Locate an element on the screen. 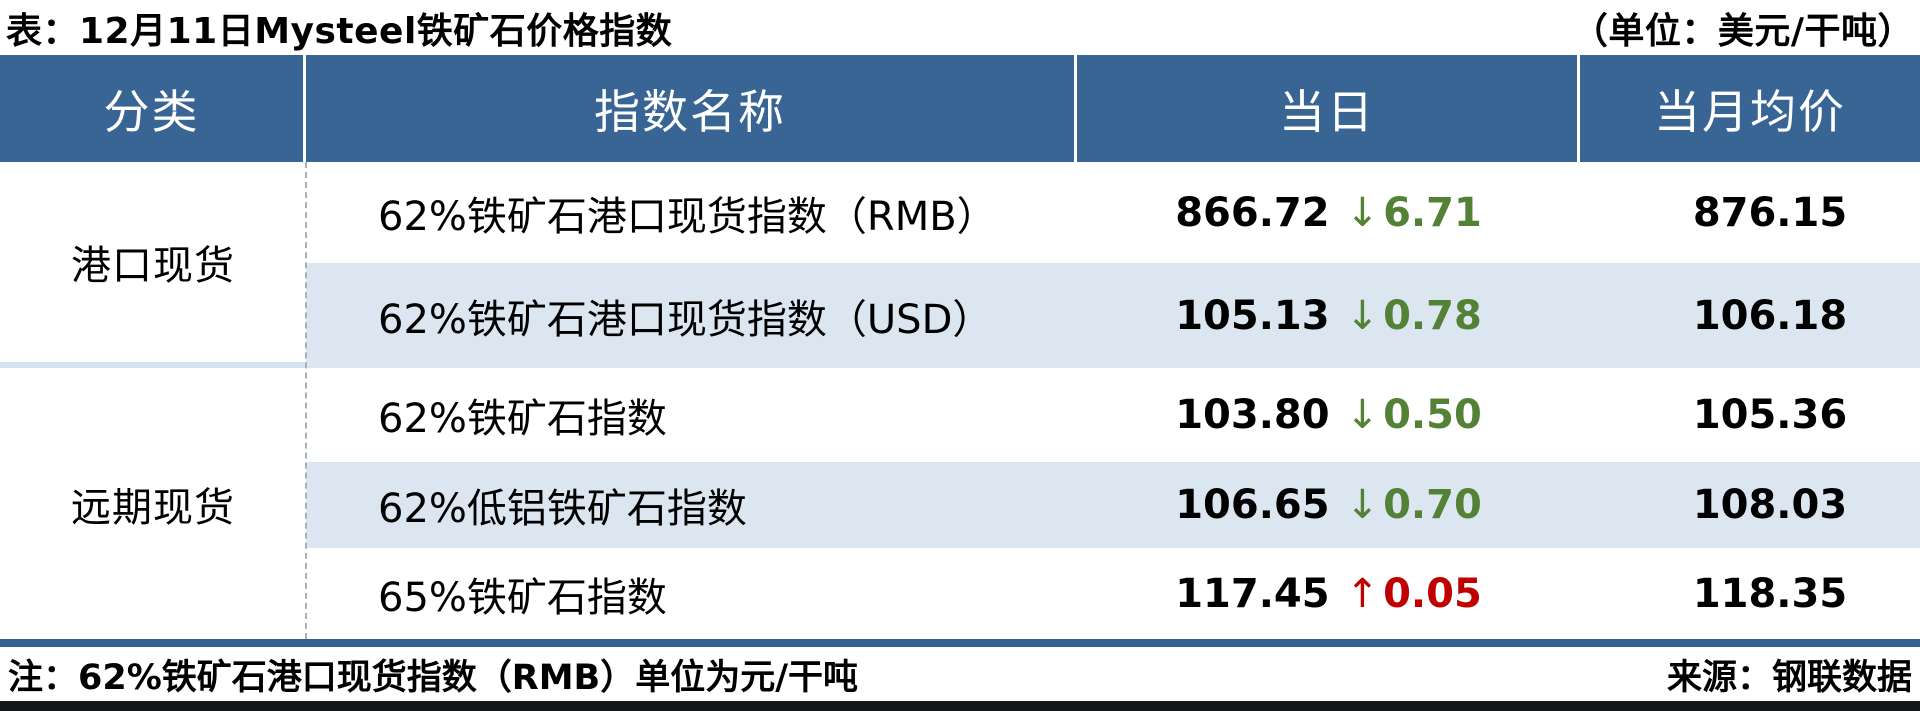 This screenshot has width=1920, height=711. daily-change: ↓ 0.70 is located at coordinates (1414, 505).